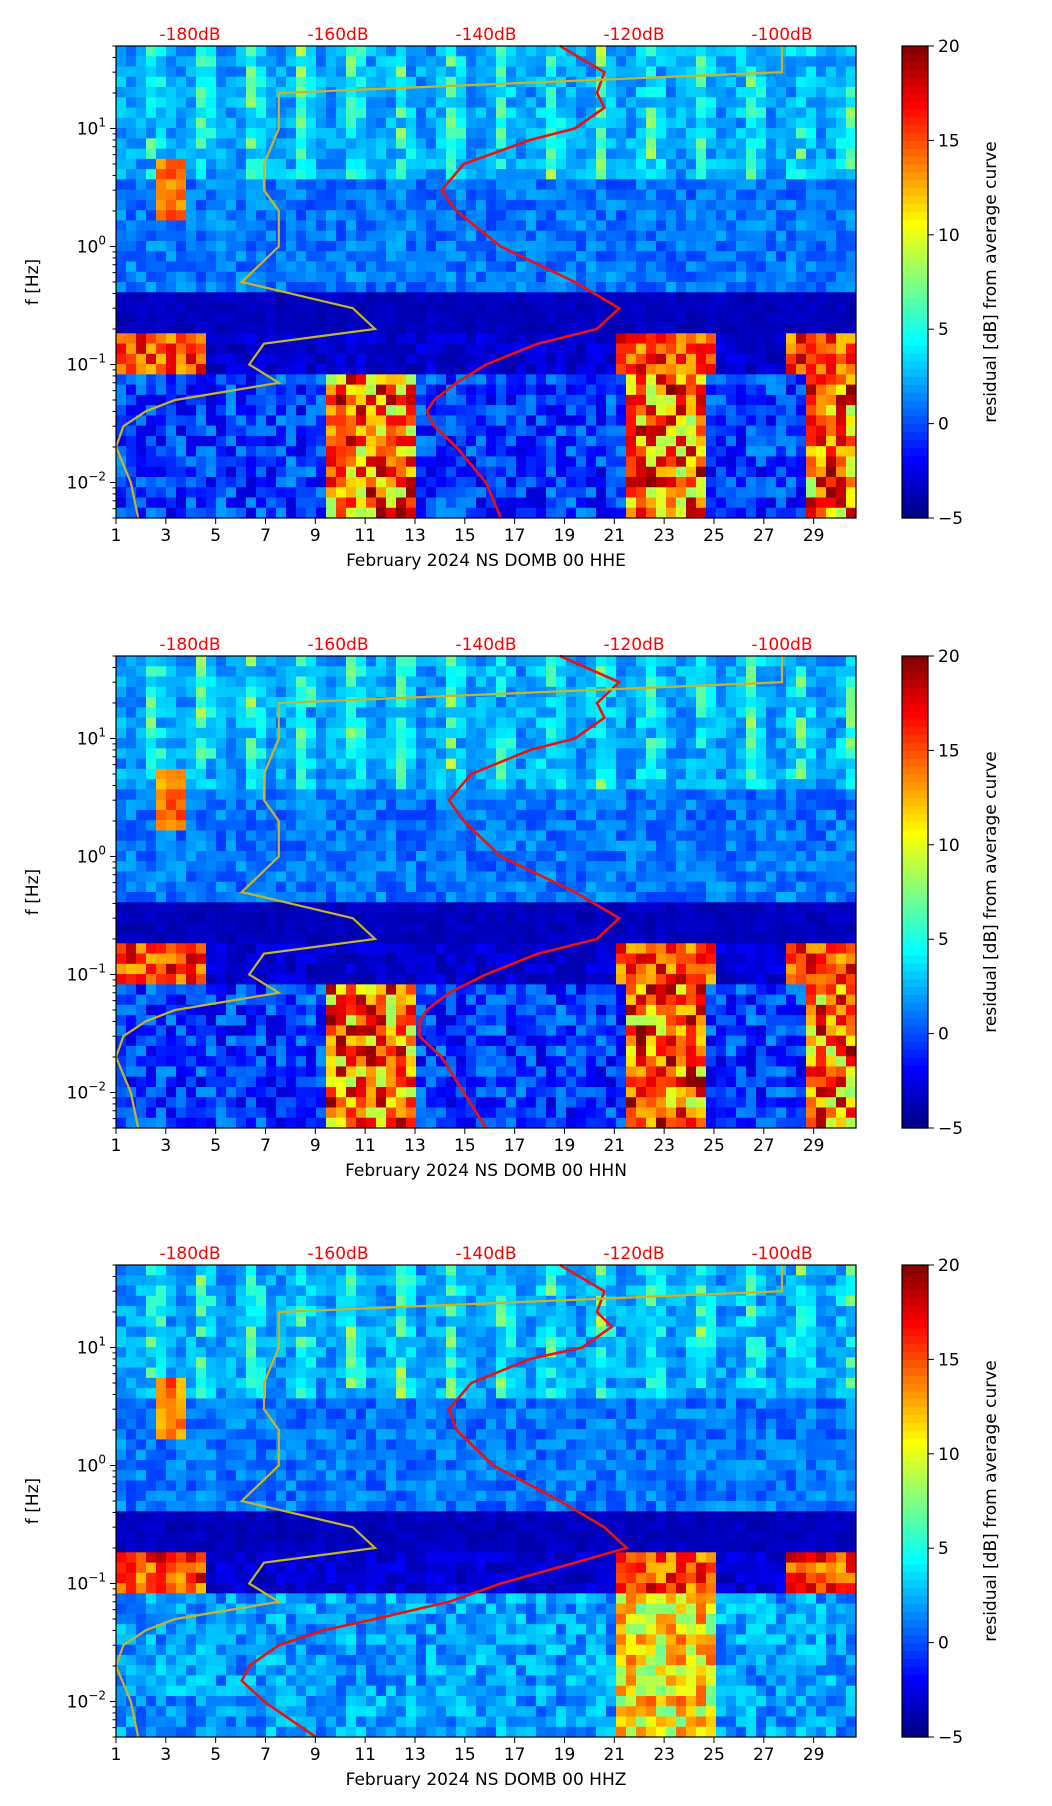  I want to click on x-axis-title: February 2024 NS DOMB 00 HHZ, so click(486, 1780).